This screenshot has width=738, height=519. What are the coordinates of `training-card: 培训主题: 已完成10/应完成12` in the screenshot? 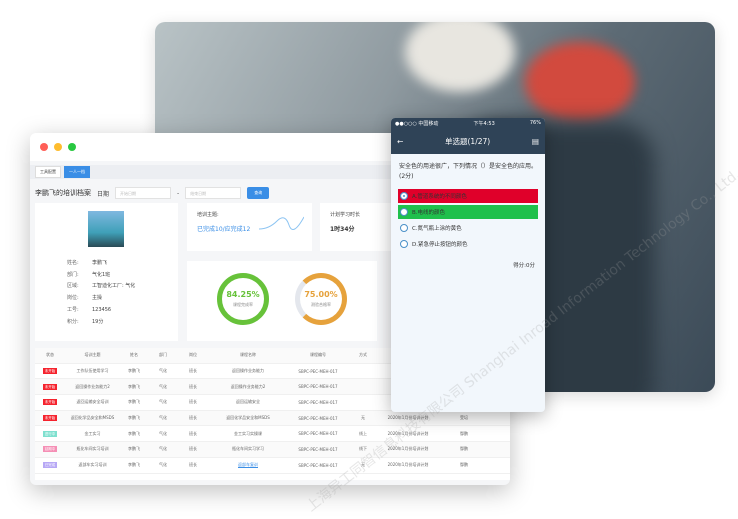 It's located at (249, 227).